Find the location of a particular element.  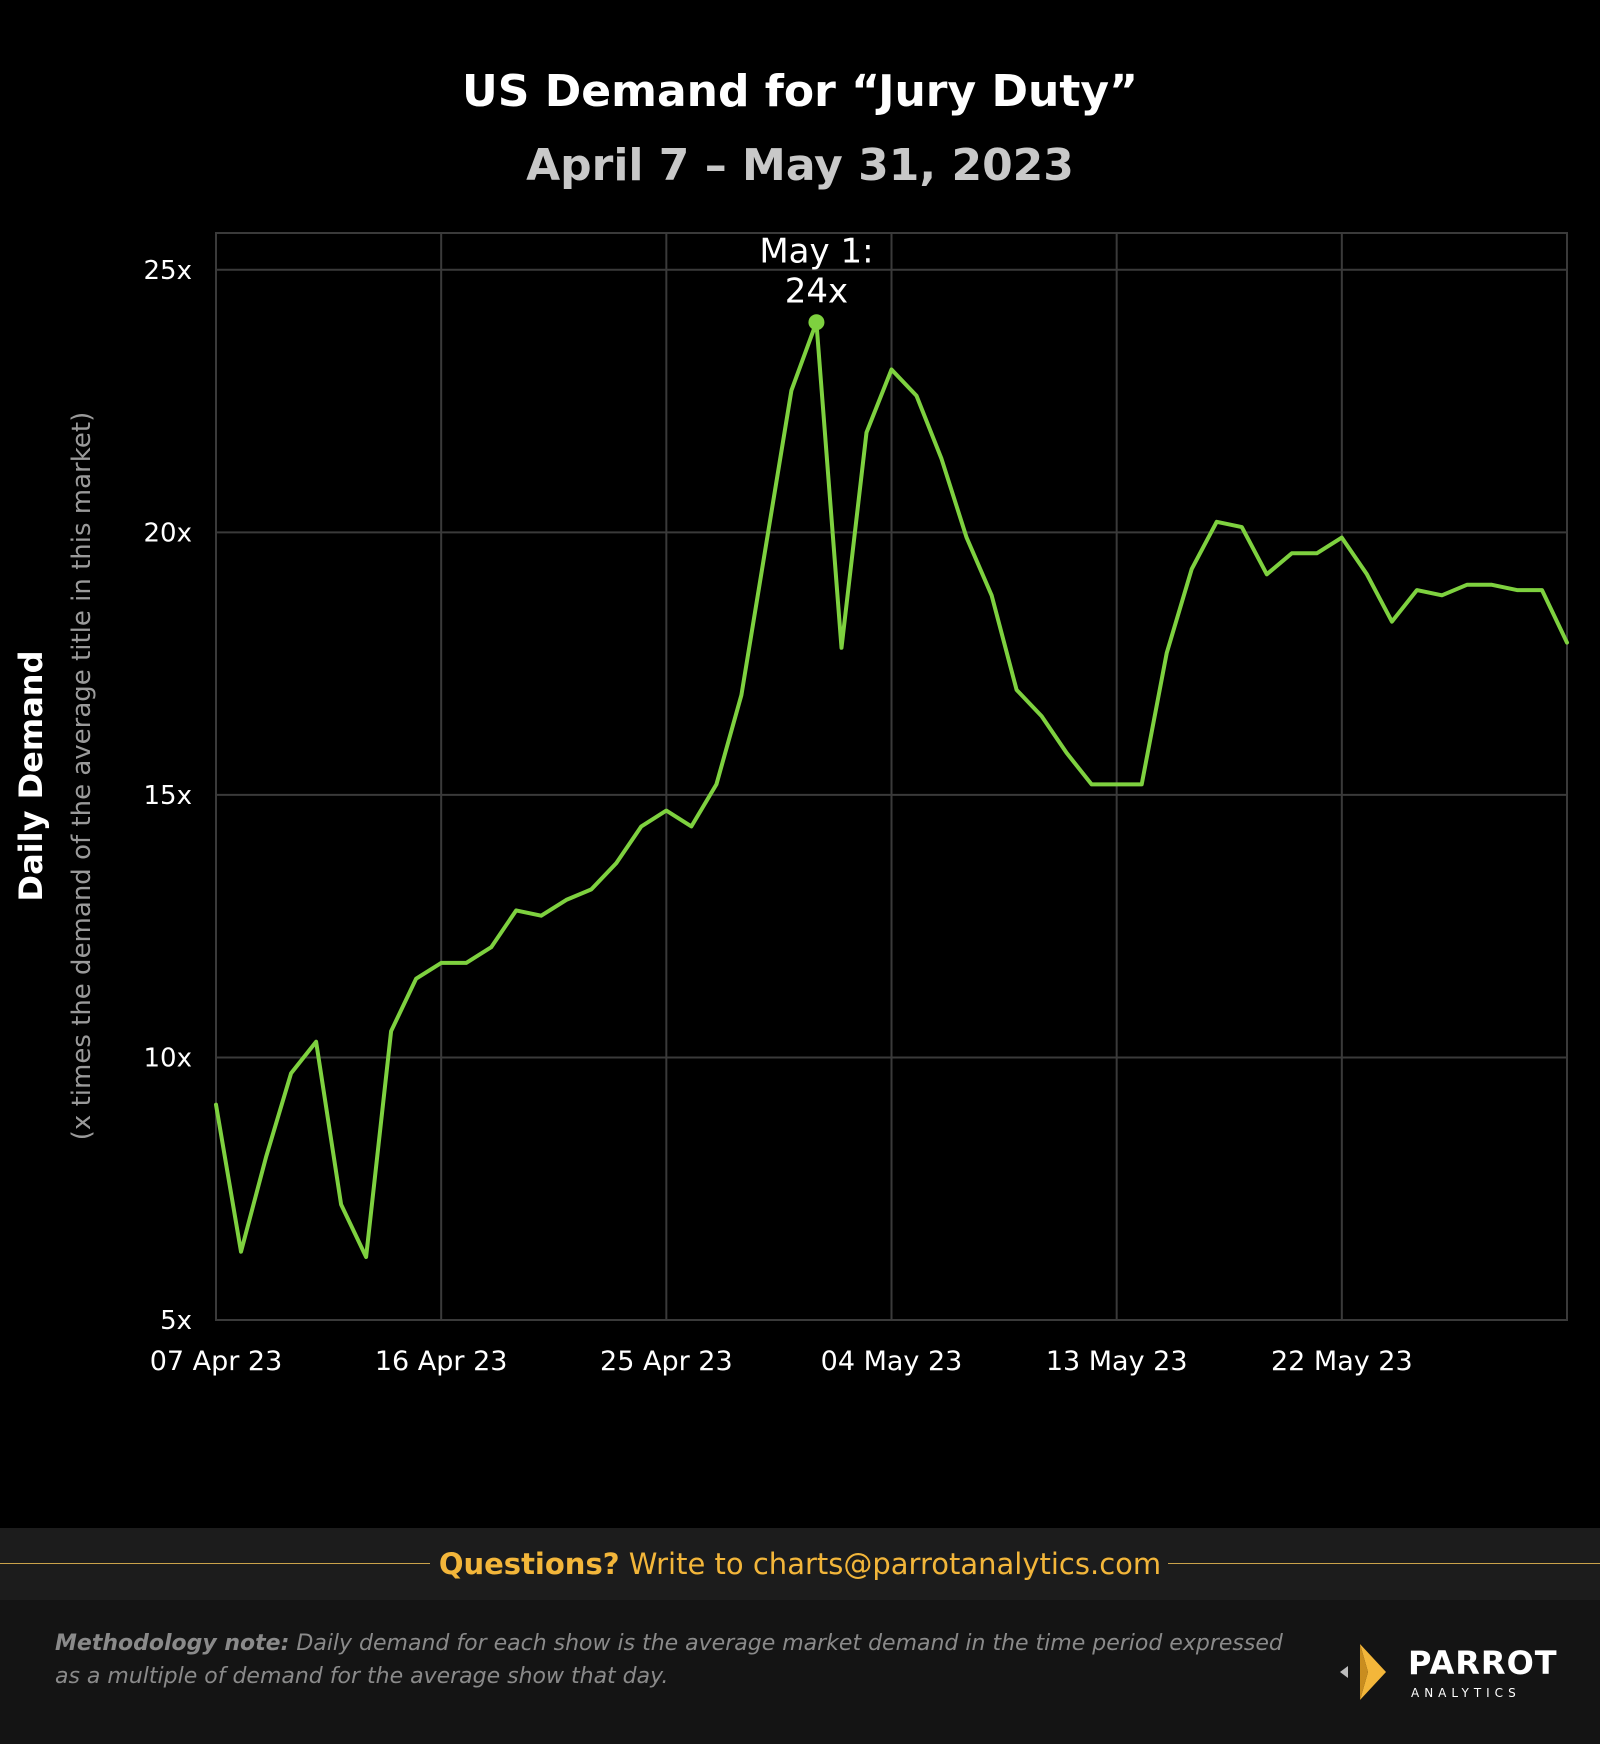

x-tick-label: 13 May 23 is located at coordinates (1117, 1361).